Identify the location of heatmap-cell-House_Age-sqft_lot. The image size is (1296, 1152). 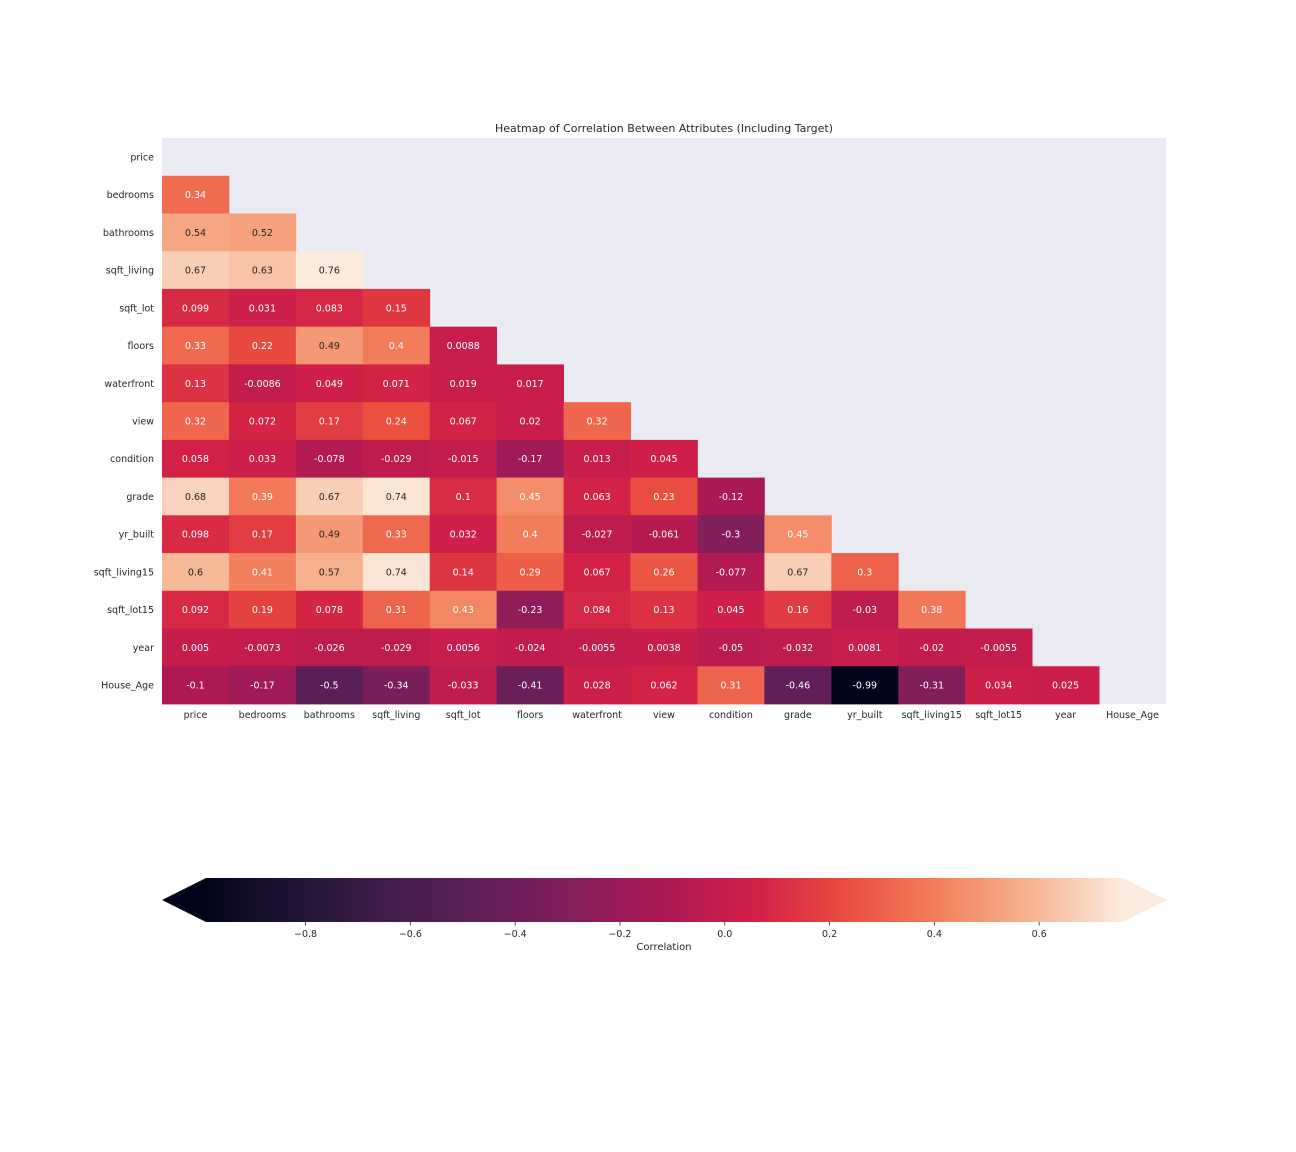
(463, 685).